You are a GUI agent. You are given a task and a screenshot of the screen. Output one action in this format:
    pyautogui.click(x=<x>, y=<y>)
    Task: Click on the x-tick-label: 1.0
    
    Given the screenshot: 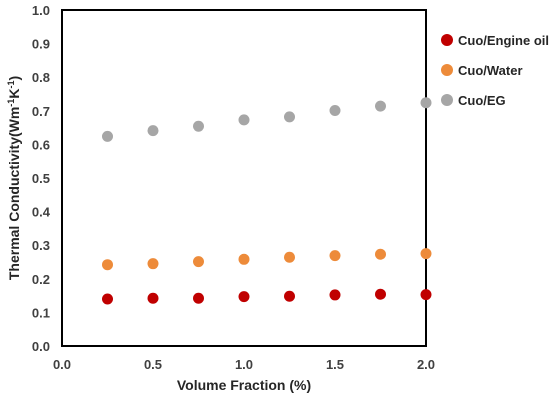 What is the action you would take?
    pyautogui.click(x=244, y=364)
    